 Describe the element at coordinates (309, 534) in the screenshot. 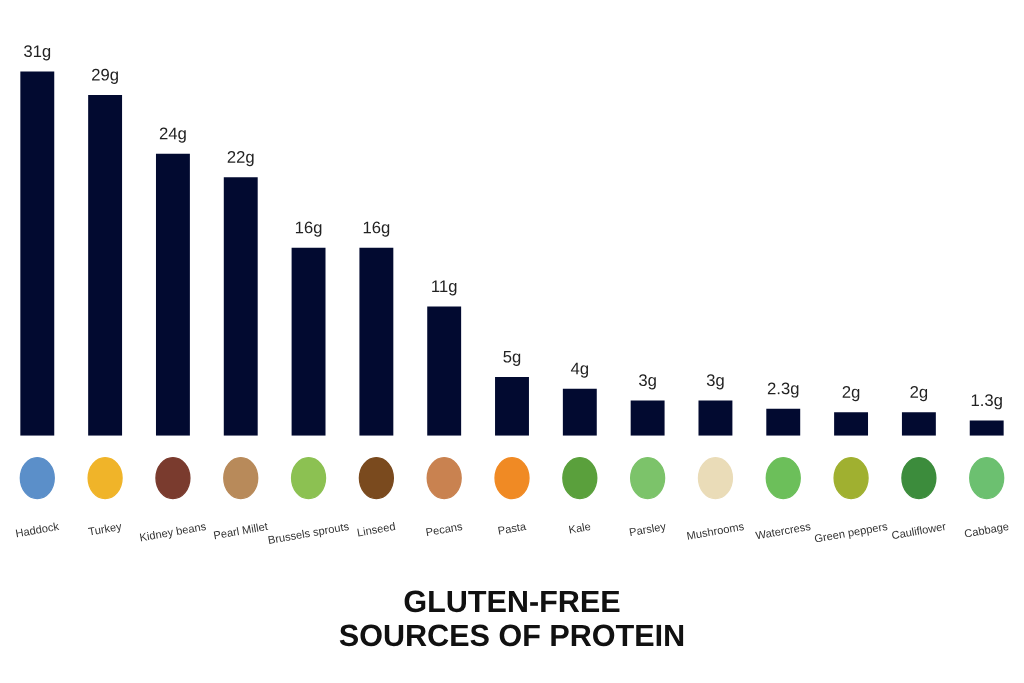

I see `x-tick-label: Brussels sprouts` at that location.